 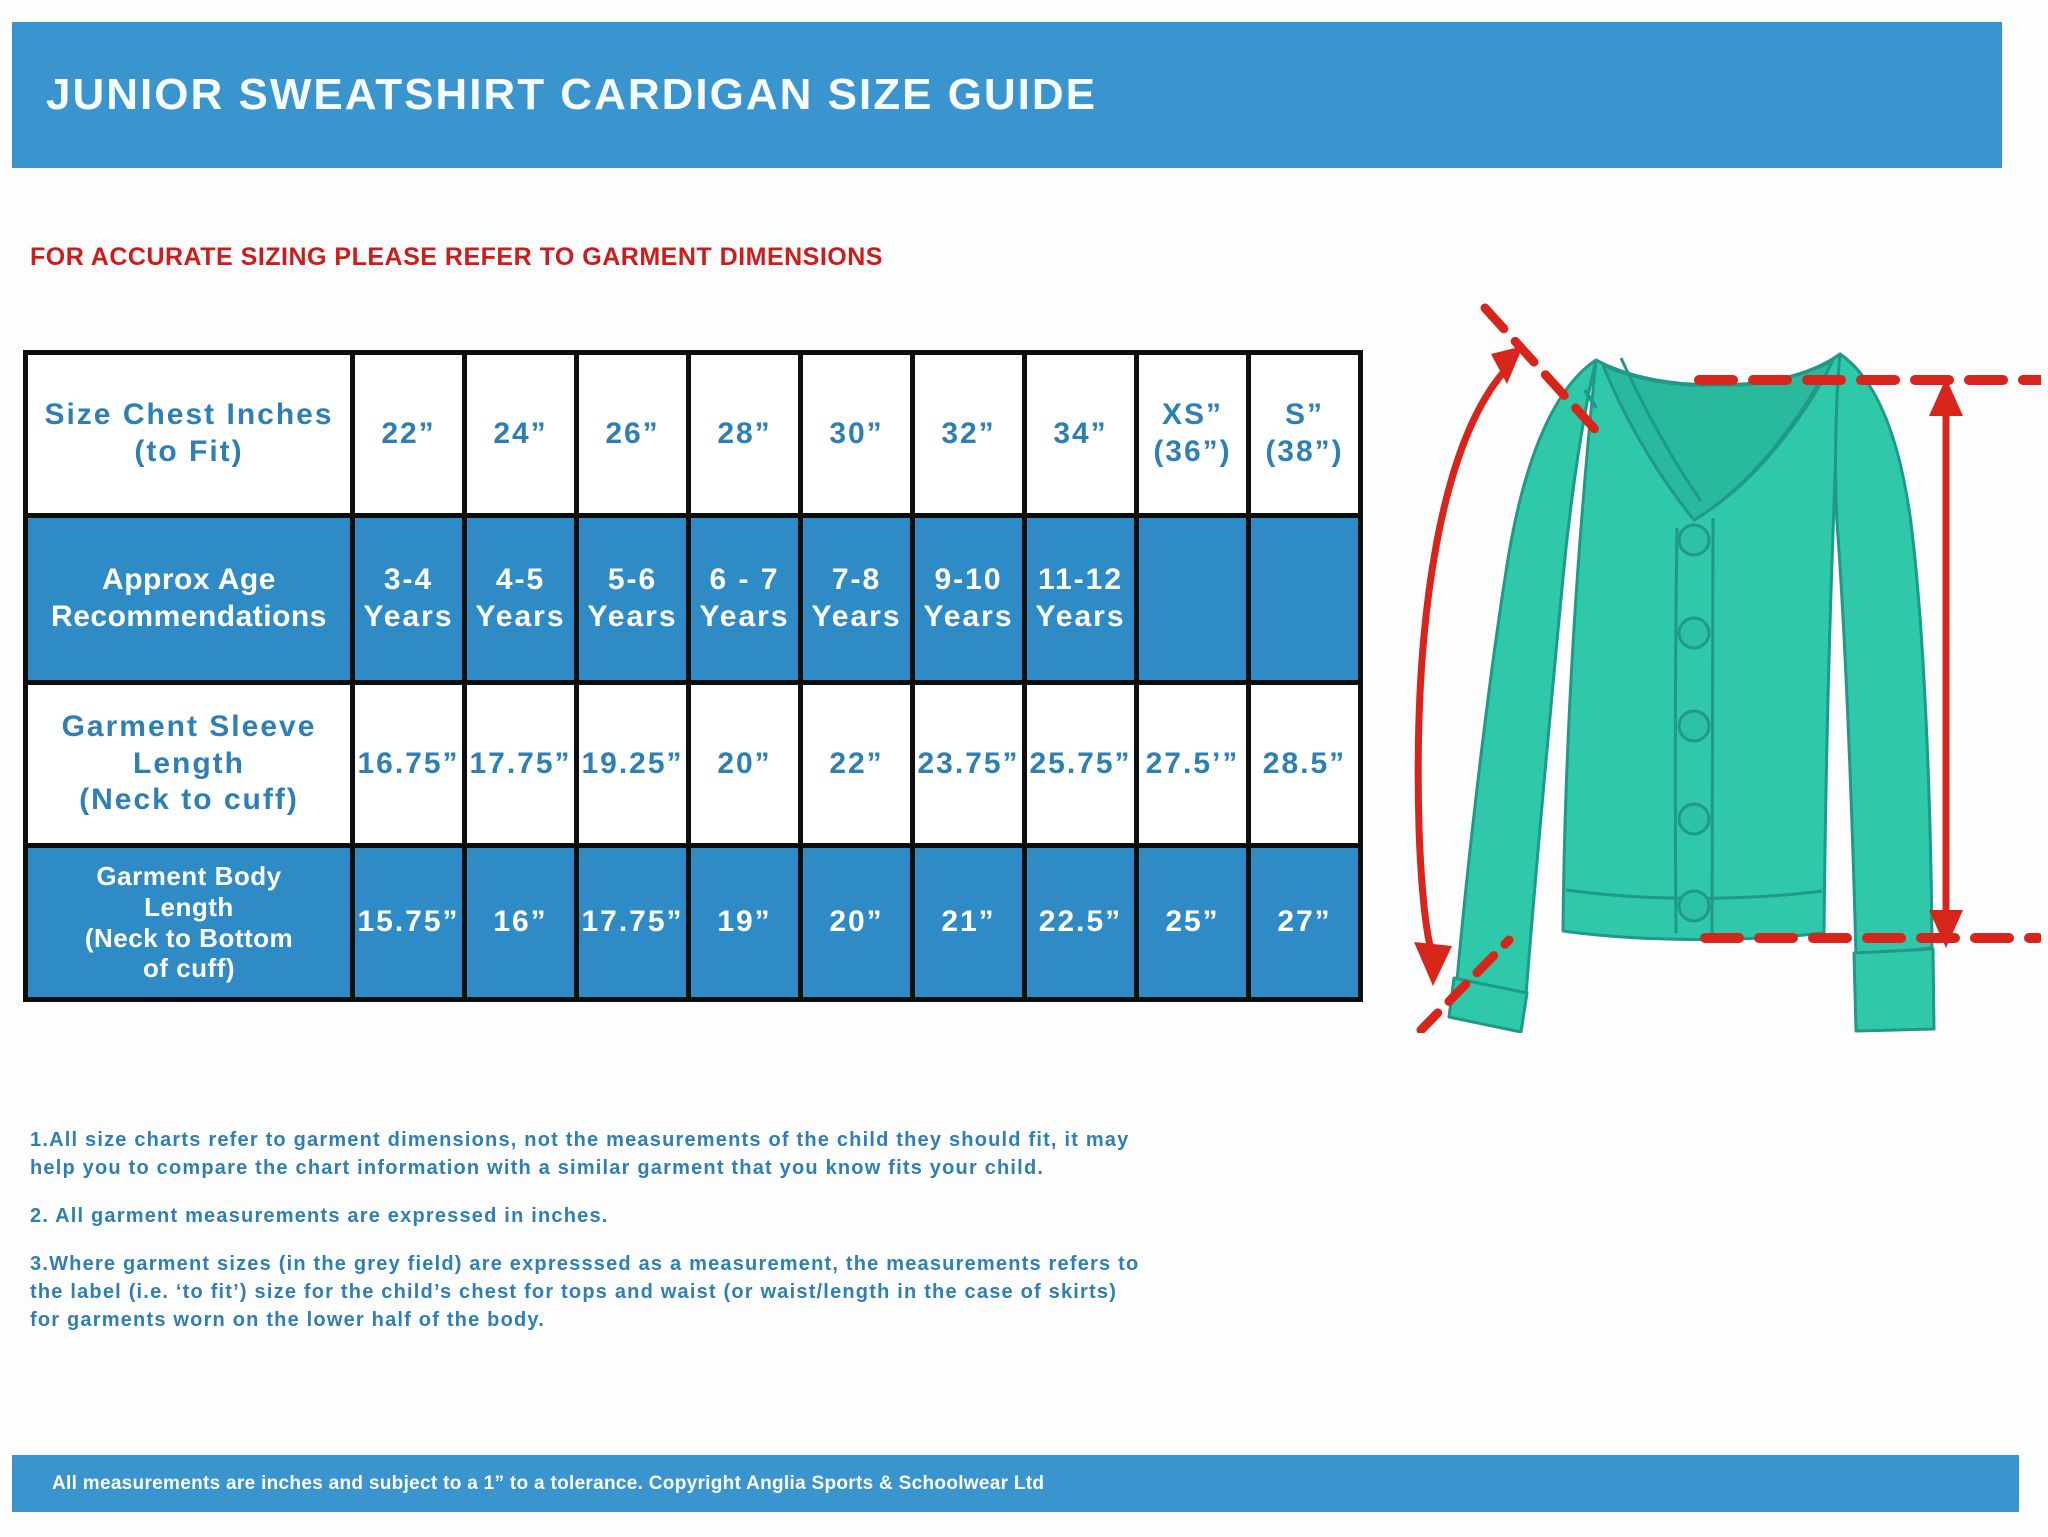 What do you see at coordinates (1661, 429) in the screenshot?
I see `collar-band-left` at bounding box center [1661, 429].